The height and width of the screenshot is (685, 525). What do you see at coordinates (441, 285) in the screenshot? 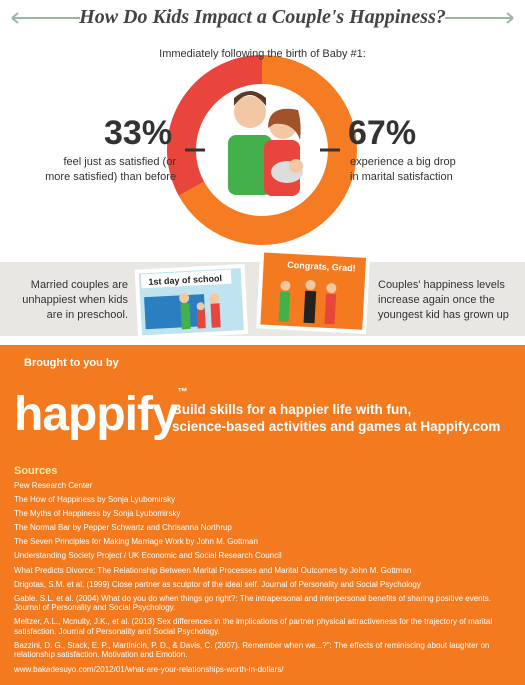
I see `band-line: Couples' happiness levels` at bounding box center [441, 285].